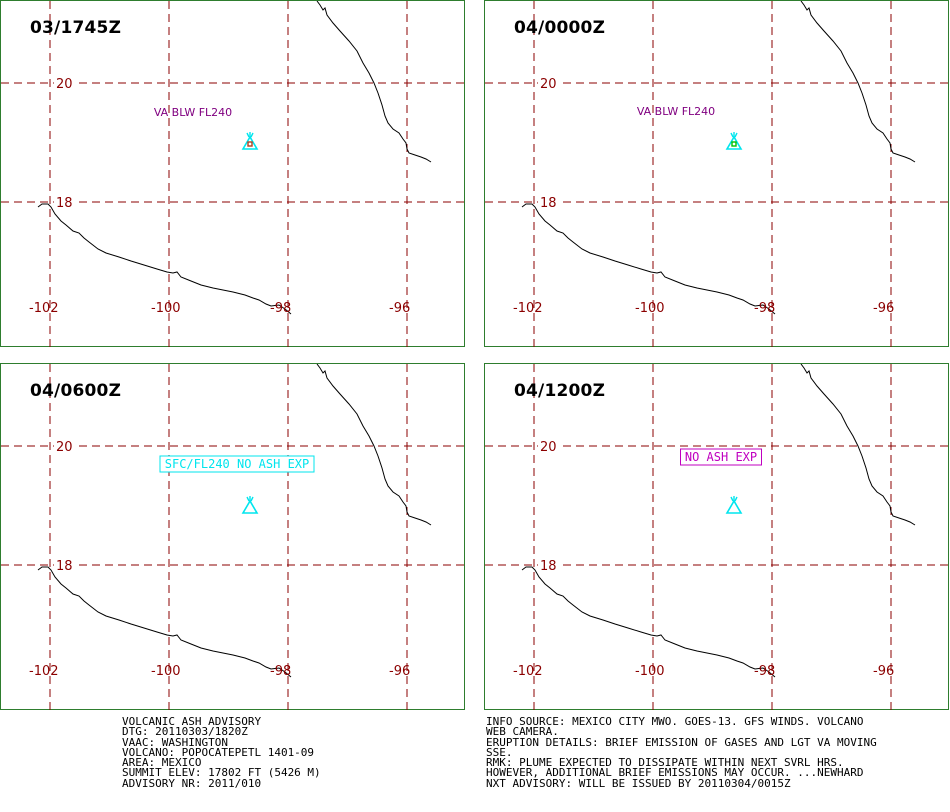 The height and width of the screenshot is (812, 950). I want to click on advisory-line: AREA: MEXICO, so click(162, 763).